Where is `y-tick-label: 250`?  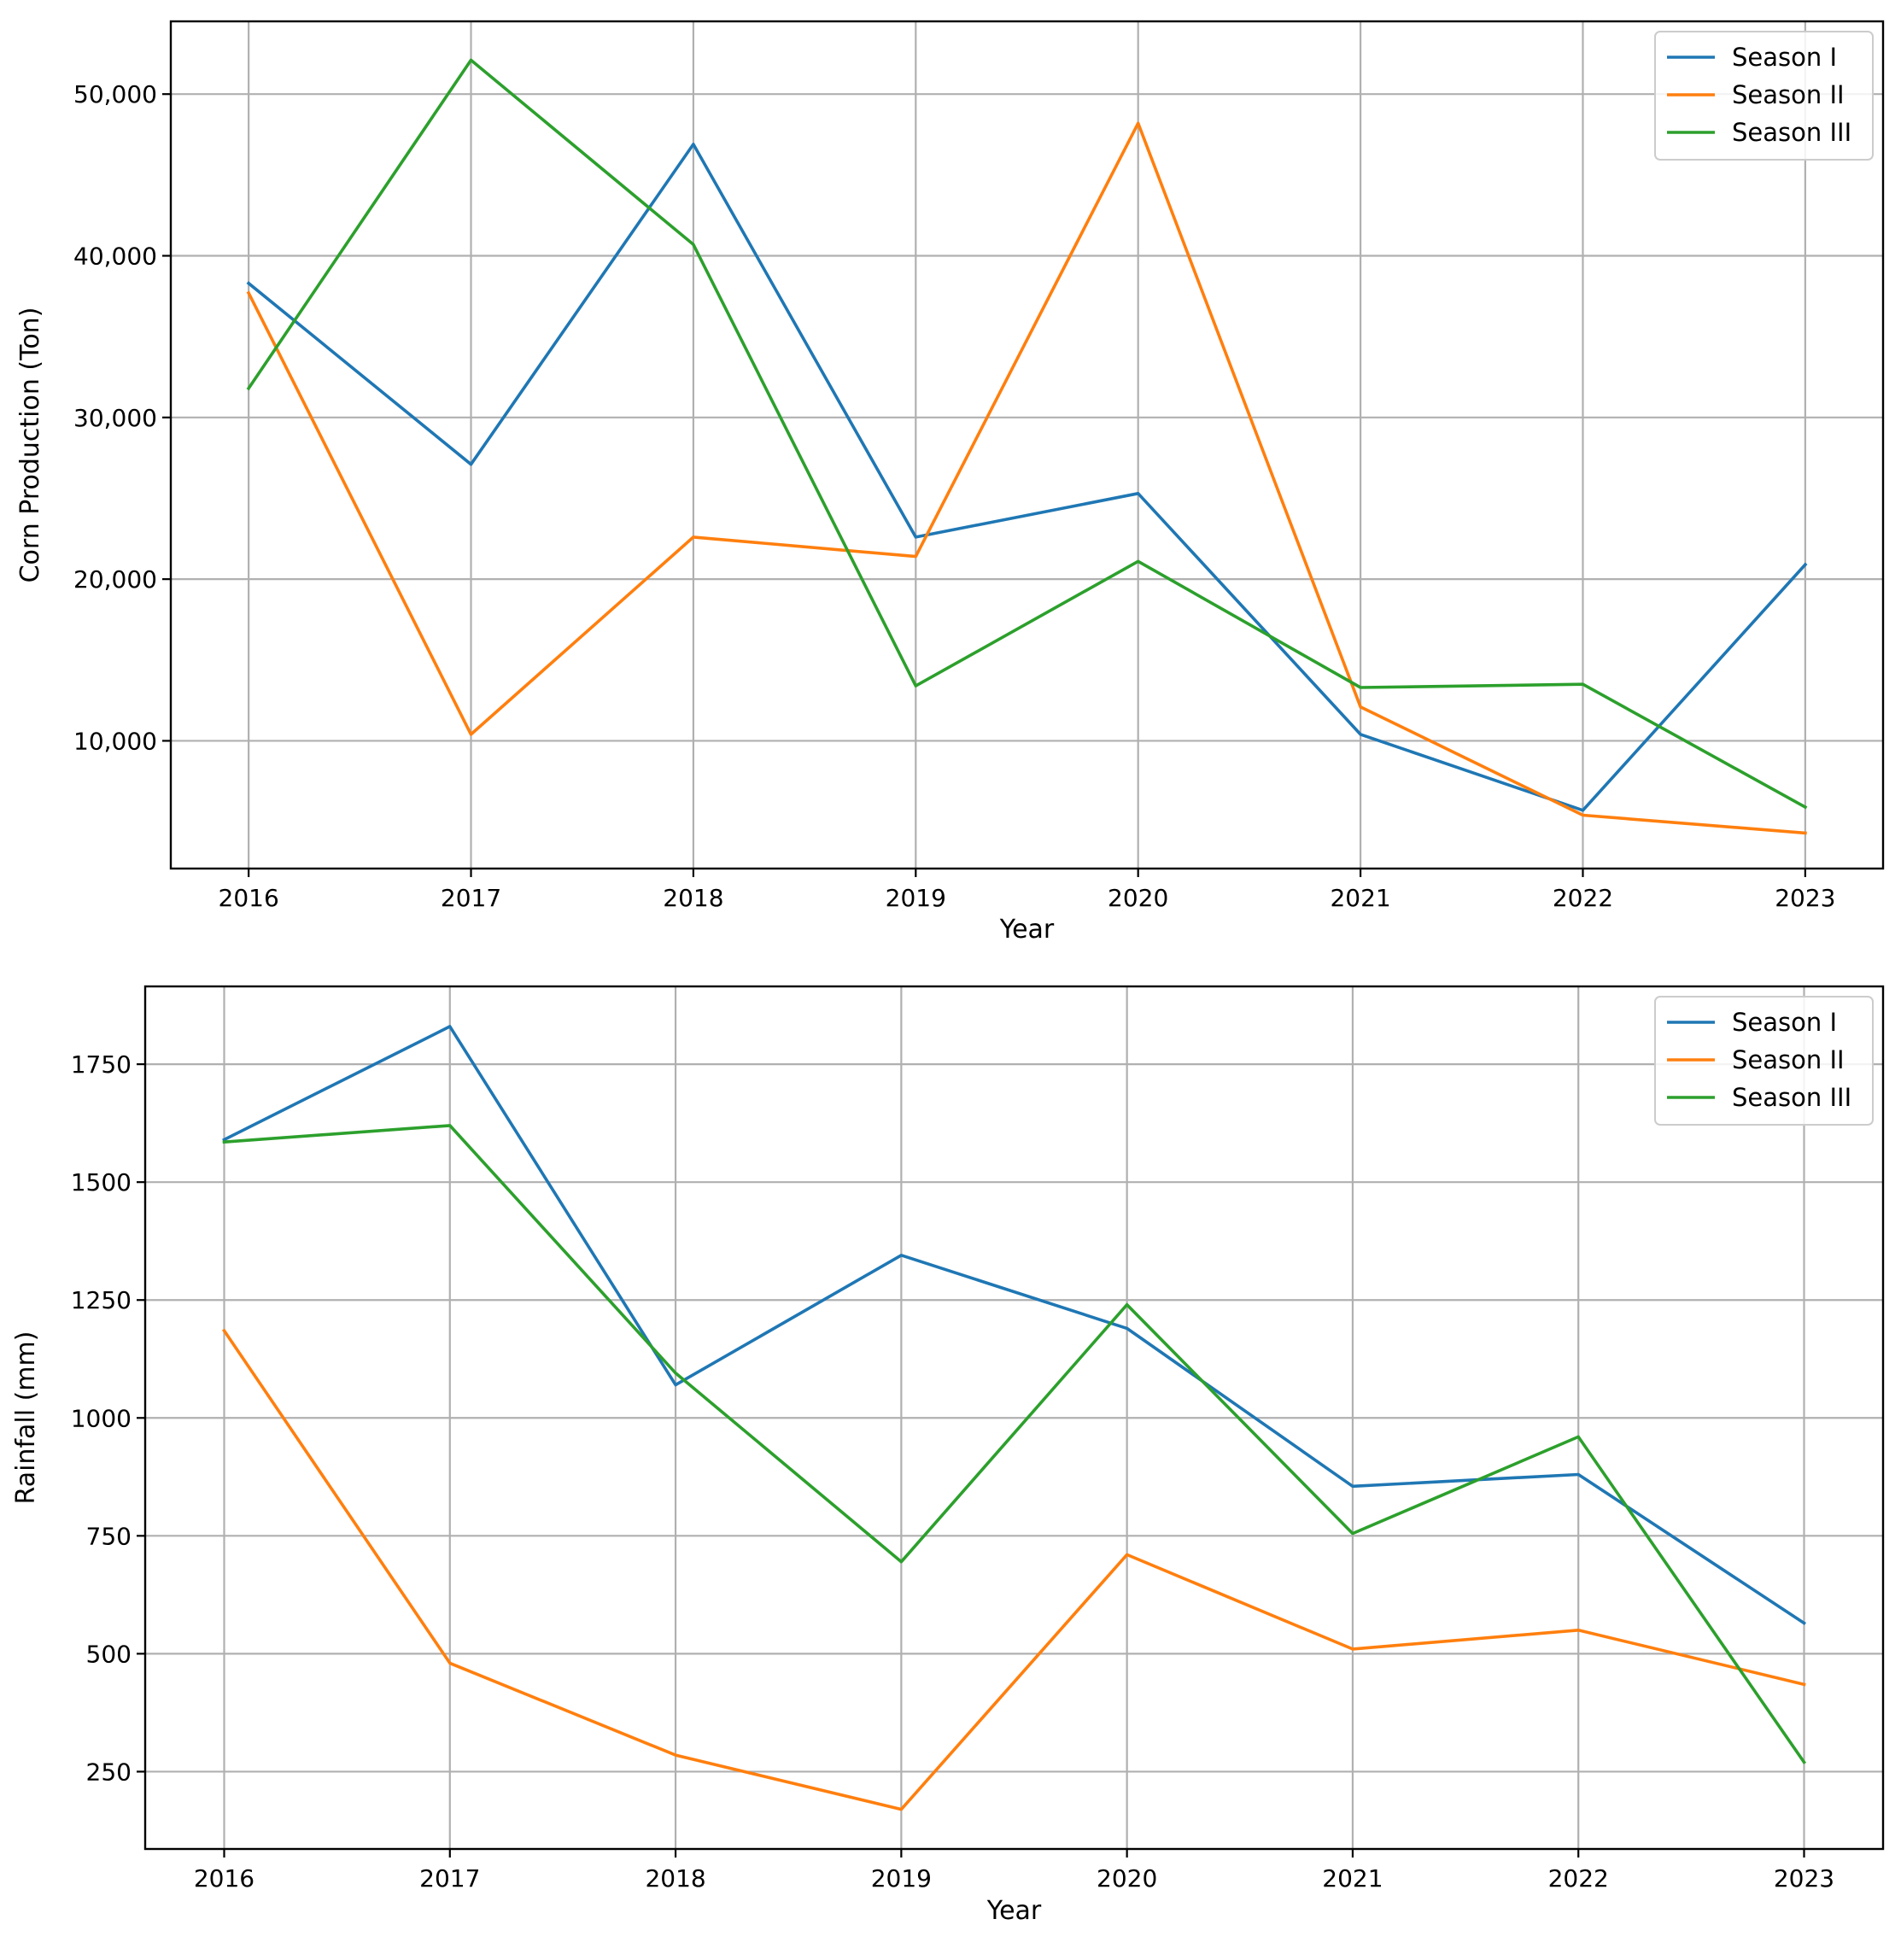 y-tick-label: 250 is located at coordinates (109, 1772).